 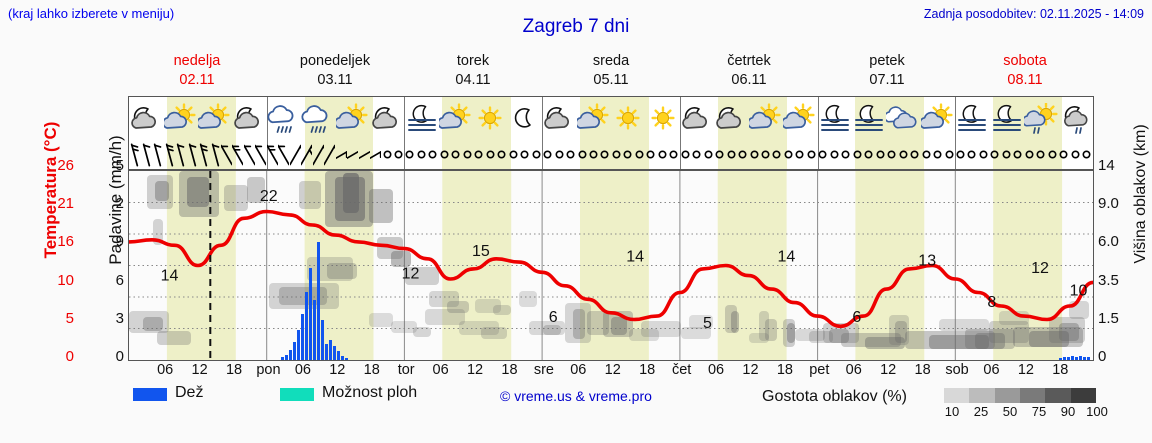 What do you see at coordinates (335, 72) in the screenshot?
I see `day-header-ponedeljek: ponedeljek 03.11` at bounding box center [335, 72].